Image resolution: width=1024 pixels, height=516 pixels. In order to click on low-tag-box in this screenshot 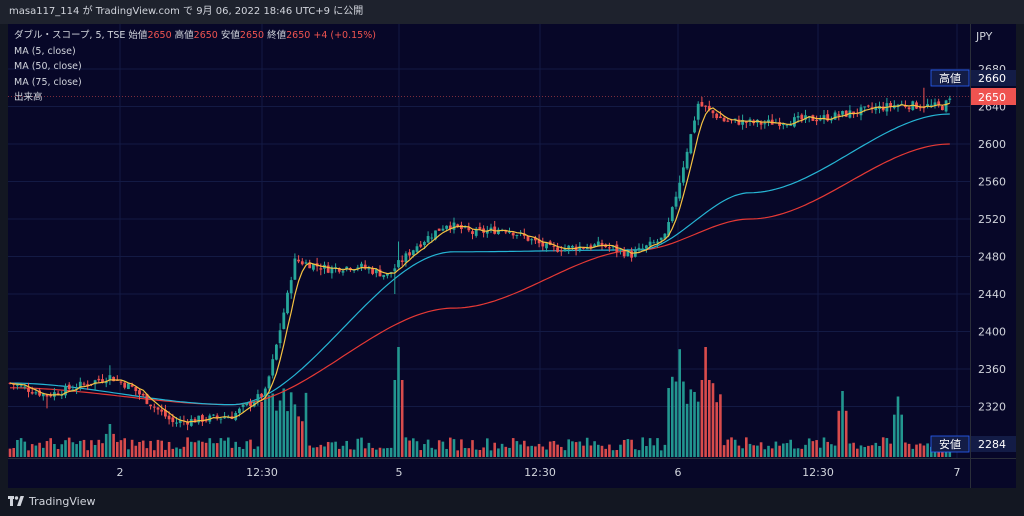, I will do `click(950, 444)`.